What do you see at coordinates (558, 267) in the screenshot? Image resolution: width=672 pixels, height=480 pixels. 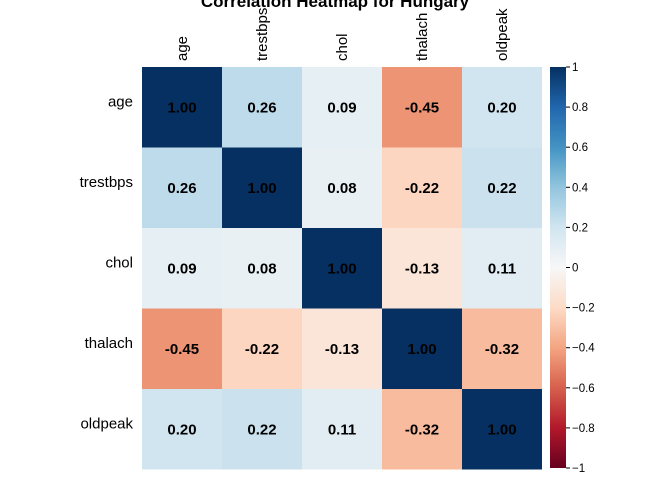 I see `colorbar-gradient` at bounding box center [558, 267].